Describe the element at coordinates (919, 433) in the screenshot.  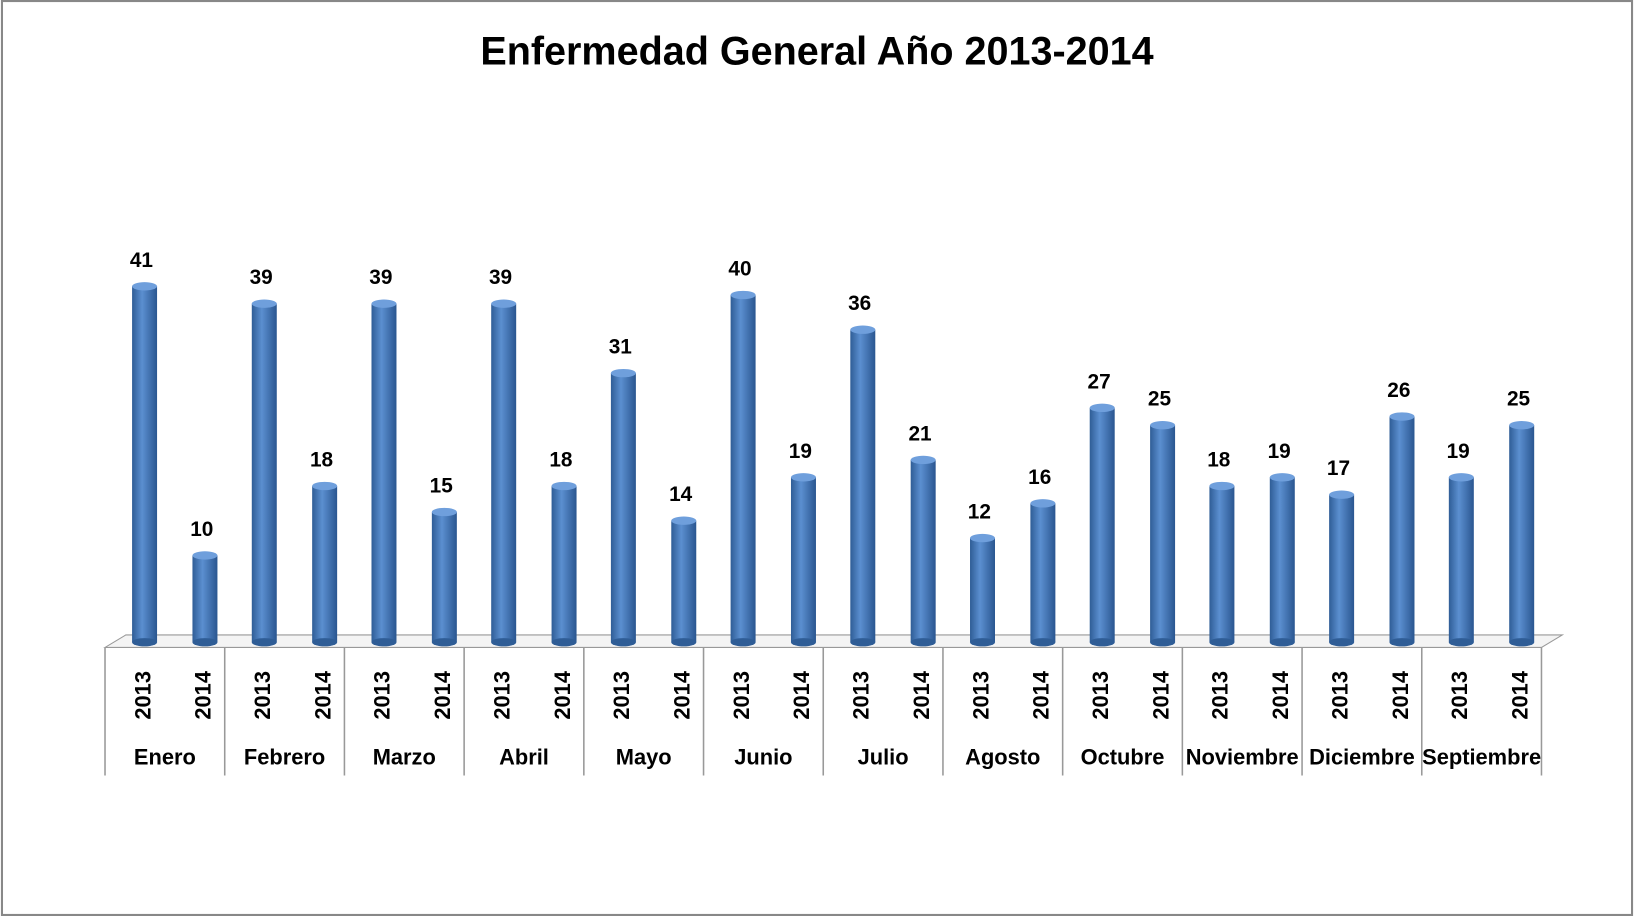
I see `data-label: 21` at that location.